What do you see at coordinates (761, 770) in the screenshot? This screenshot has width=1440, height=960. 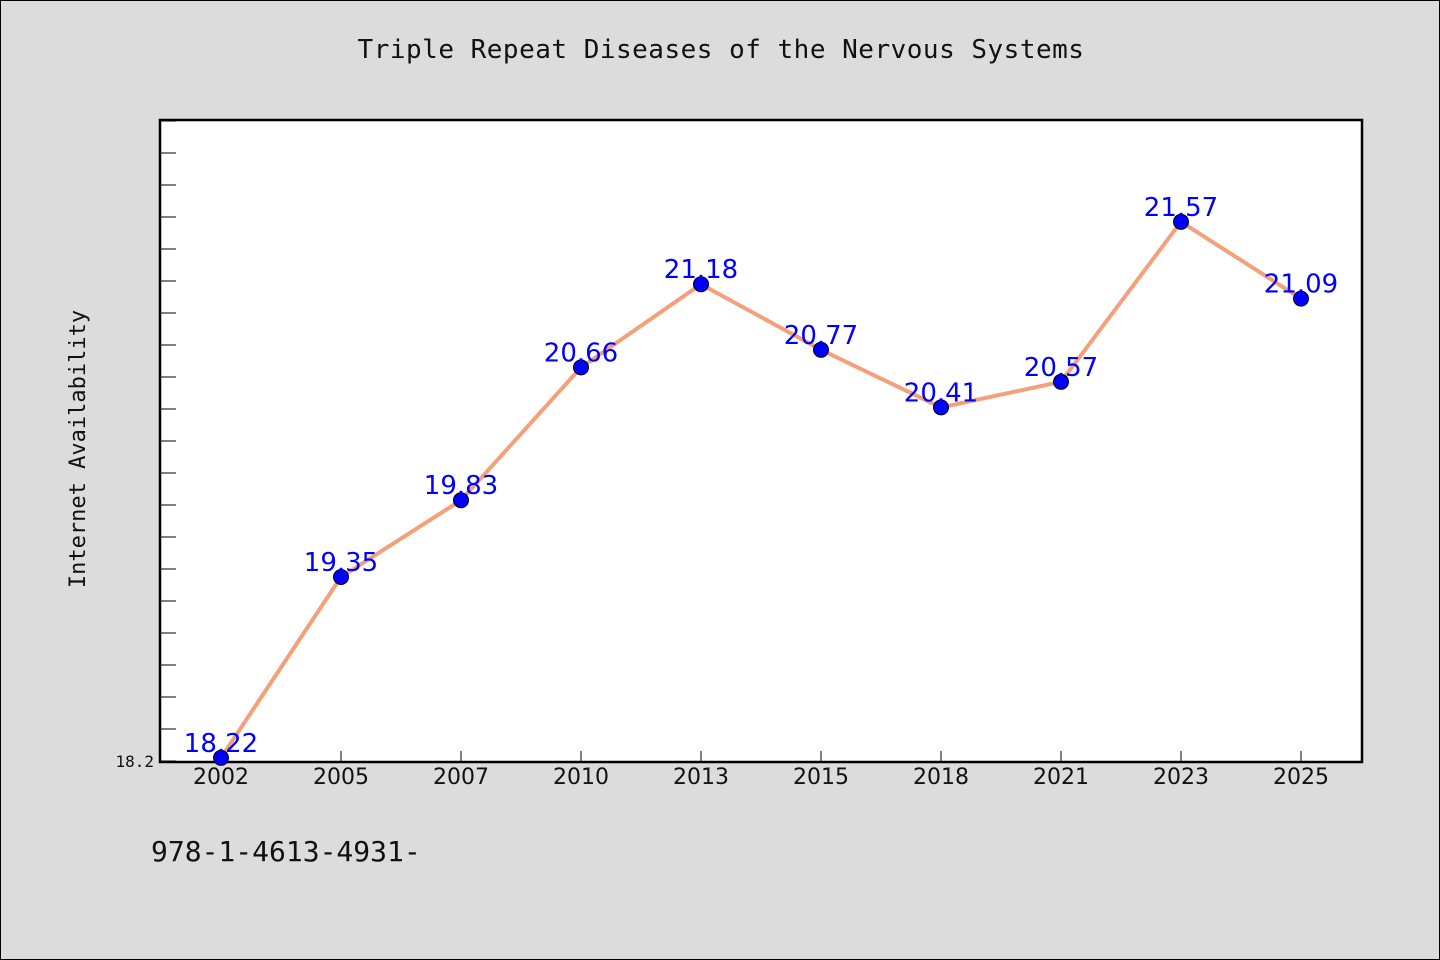 I see `x-axis-ticks: 2002 2005 2007 2010 2013 2015 2018 2021 2023 2025` at bounding box center [761, 770].